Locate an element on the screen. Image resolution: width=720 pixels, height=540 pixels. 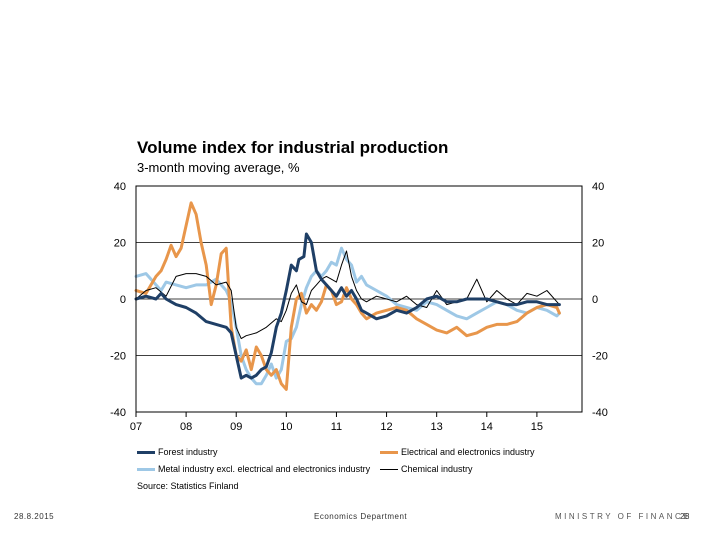
x-tick-label: 13 is located at coordinates (437, 427).